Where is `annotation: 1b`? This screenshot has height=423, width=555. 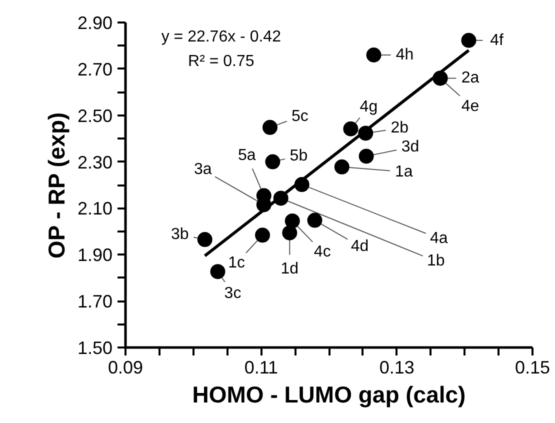 annotation: 1b is located at coordinates (435, 261).